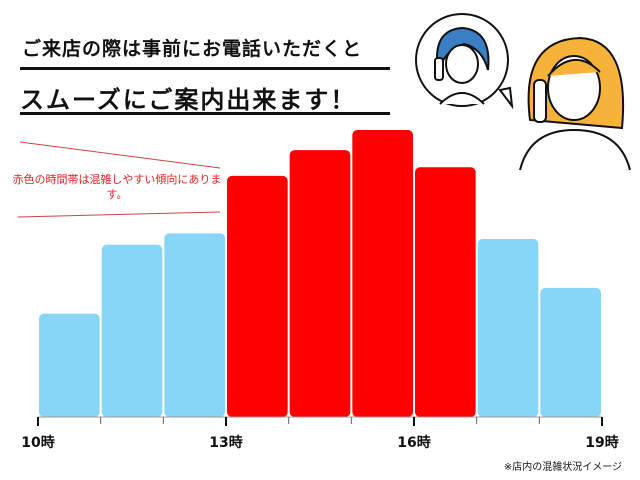 This screenshot has height=480, width=640. What do you see at coordinates (506, 98) in the screenshot?
I see `speech-bubble-icon` at bounding box center [506, 98].